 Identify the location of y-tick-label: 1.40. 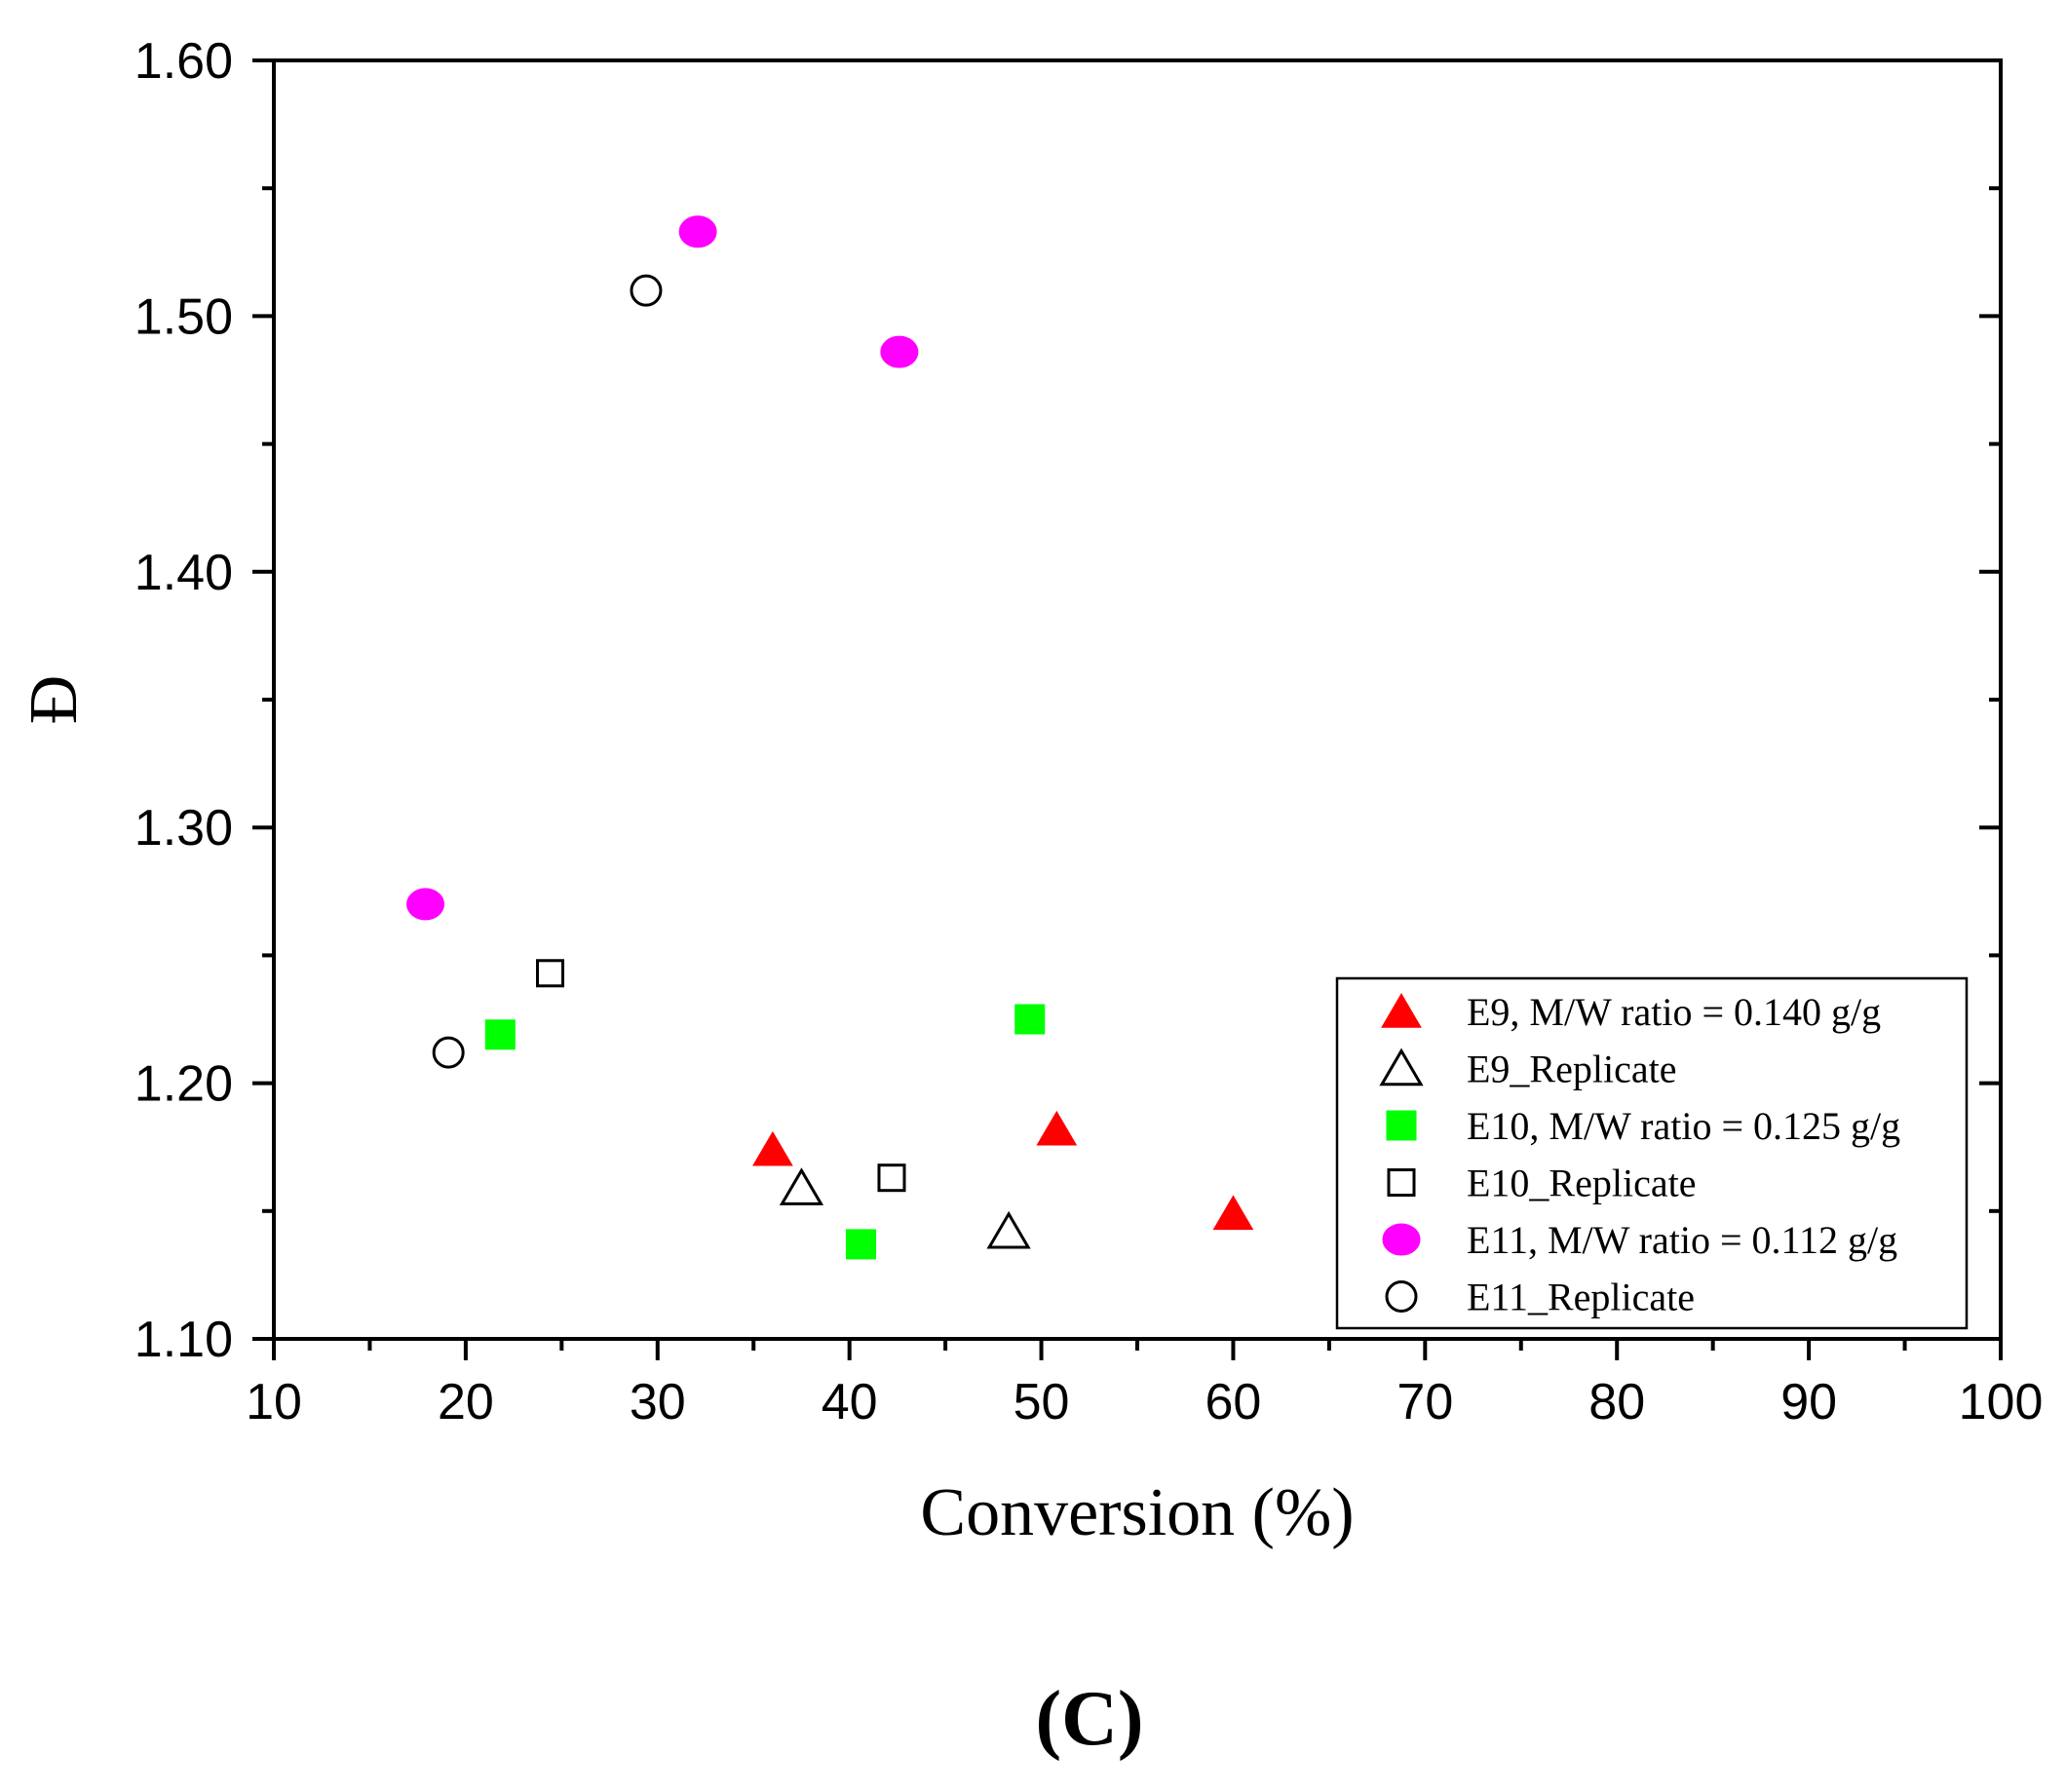
(183, 573).